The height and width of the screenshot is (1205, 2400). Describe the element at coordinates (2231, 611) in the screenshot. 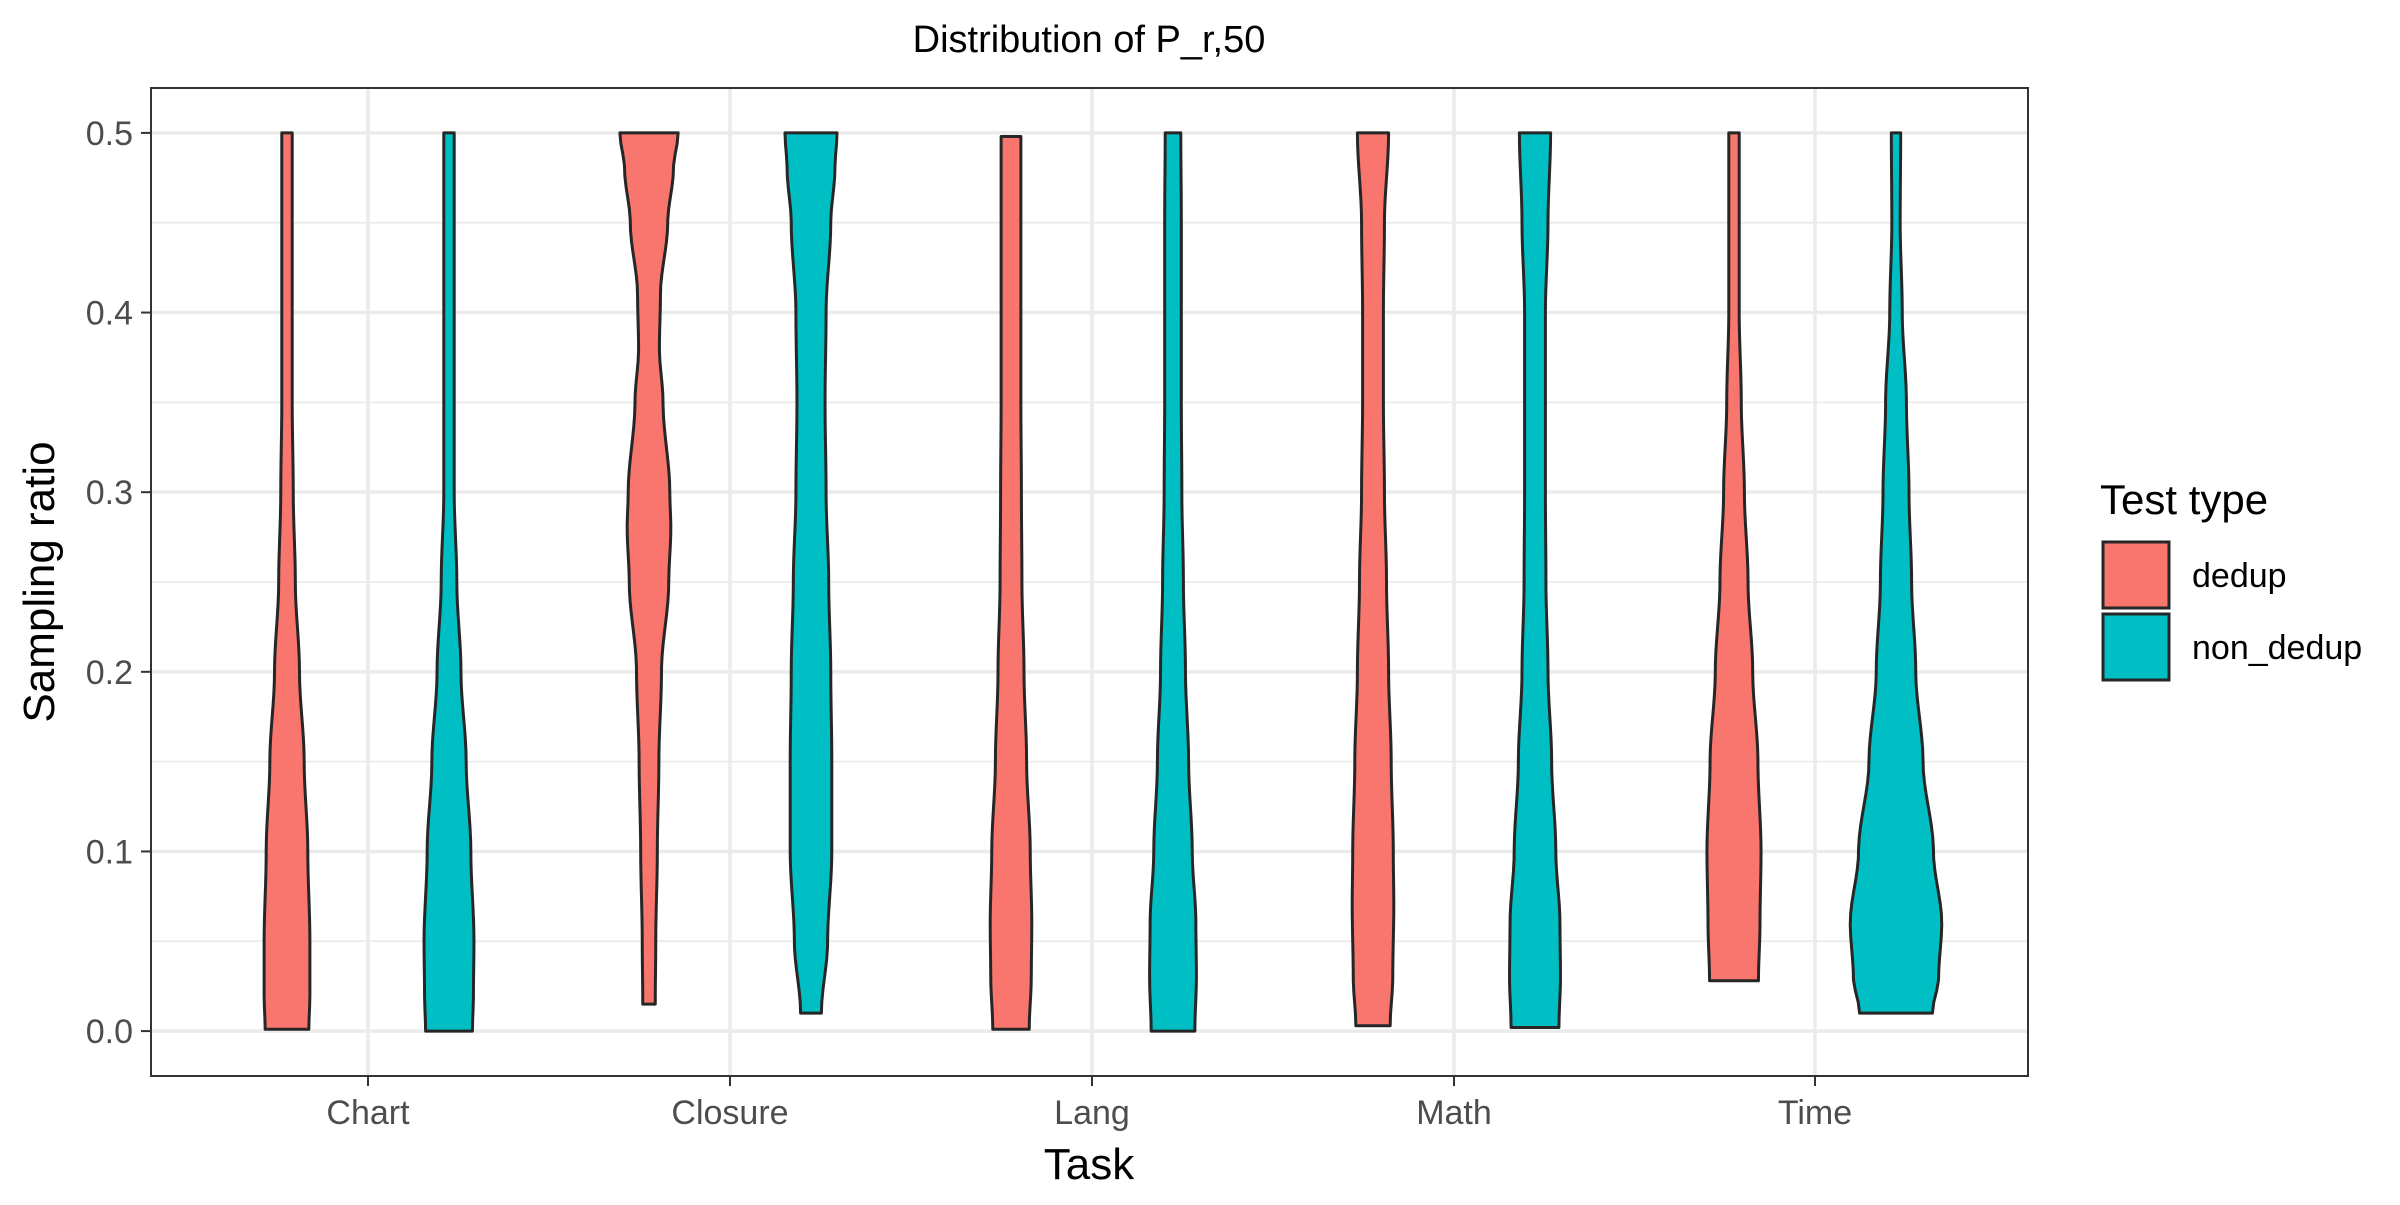

I see `legend-entries: dedup non_dedup` at that location.